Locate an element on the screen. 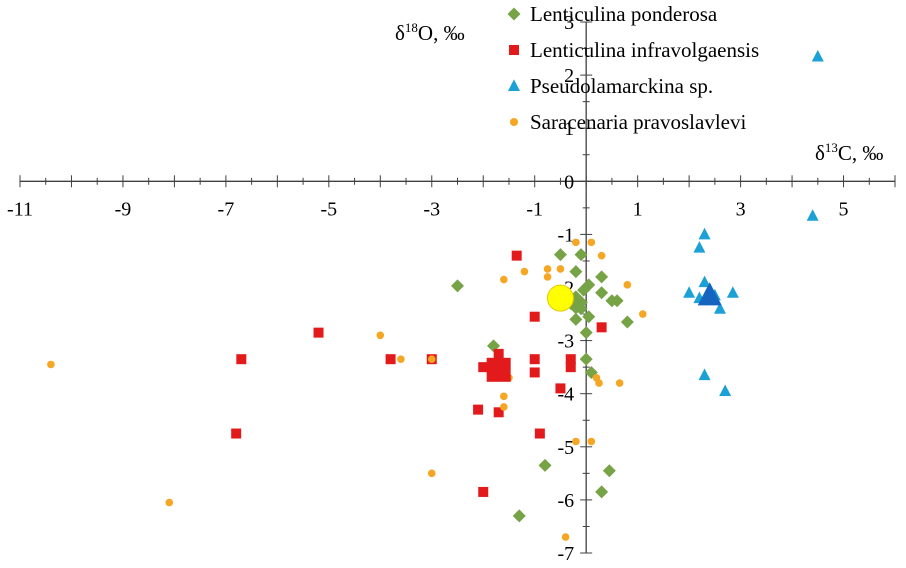  x-tick-label: 1 is located at coordinates (638, 209).